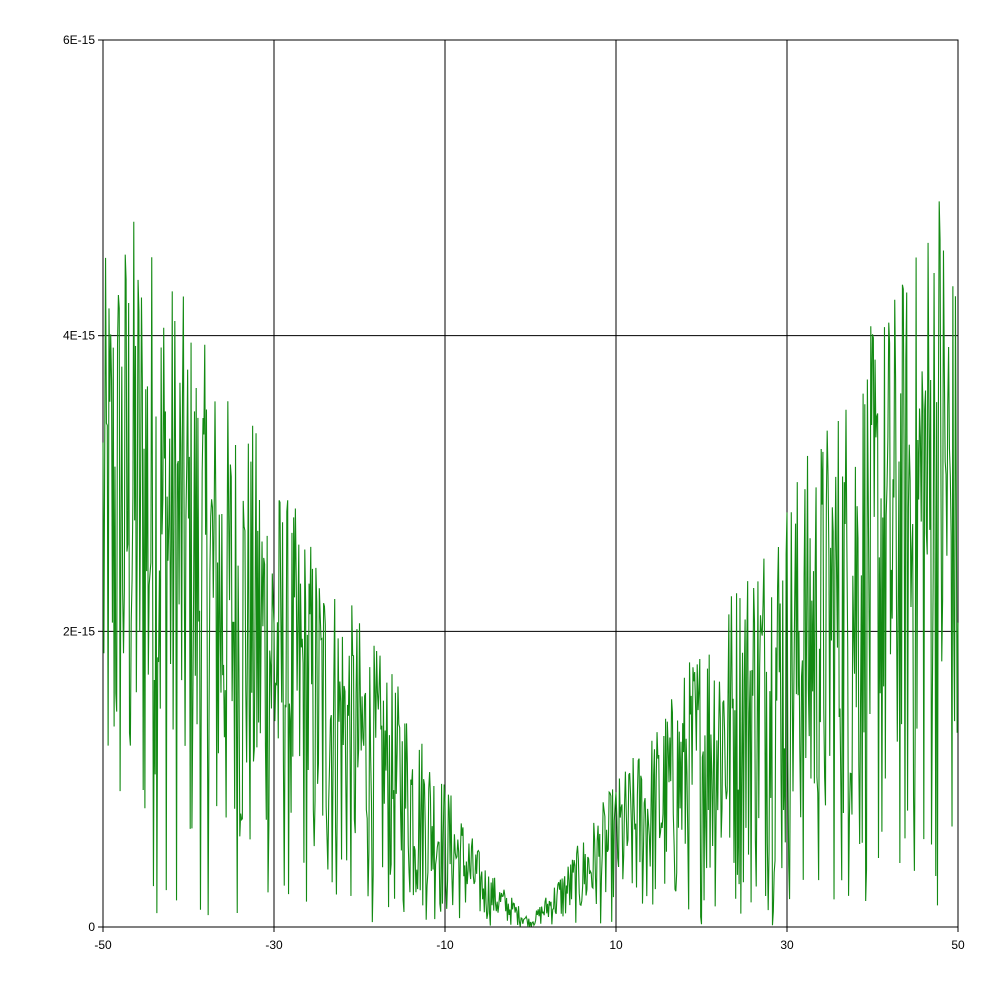  Describe the element at coordinates (445, 945) in the screenshot. I see `x-tick-label: -10` at that location.